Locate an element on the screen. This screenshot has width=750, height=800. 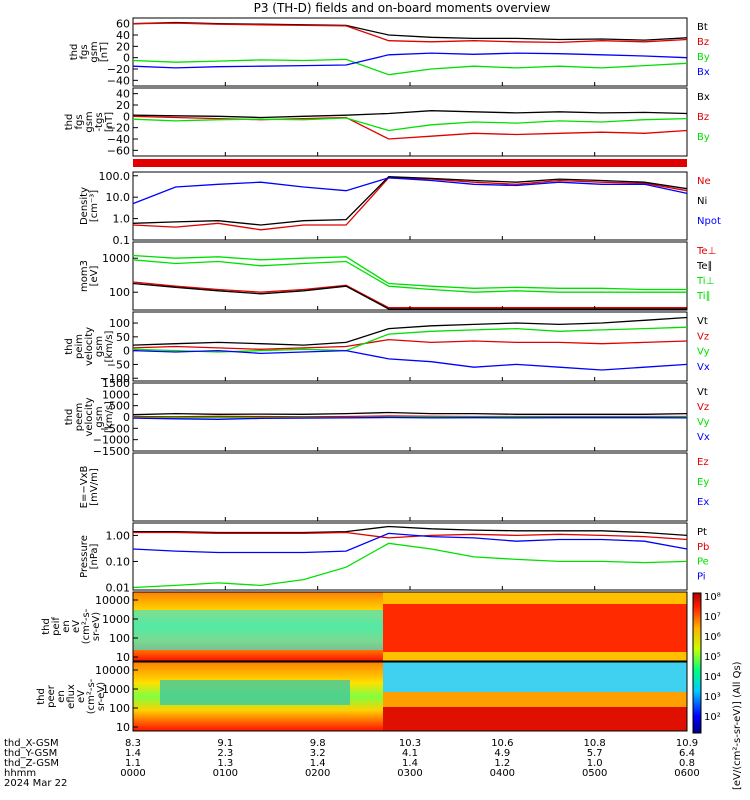
spec-y-axis-label: eflux is located at coordinates (71, 696).